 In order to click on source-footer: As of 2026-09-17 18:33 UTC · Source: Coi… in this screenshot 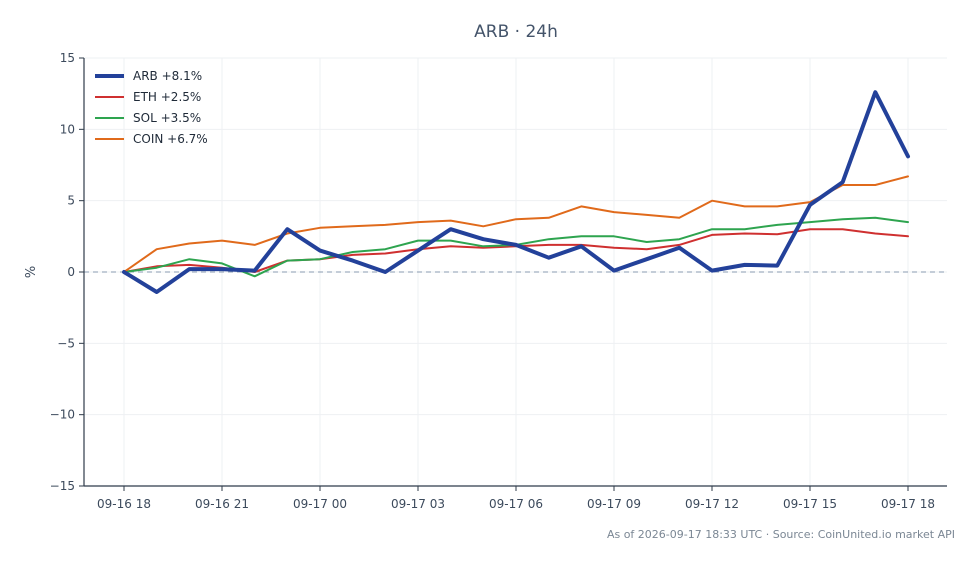, I will do `click(781, 534)`.